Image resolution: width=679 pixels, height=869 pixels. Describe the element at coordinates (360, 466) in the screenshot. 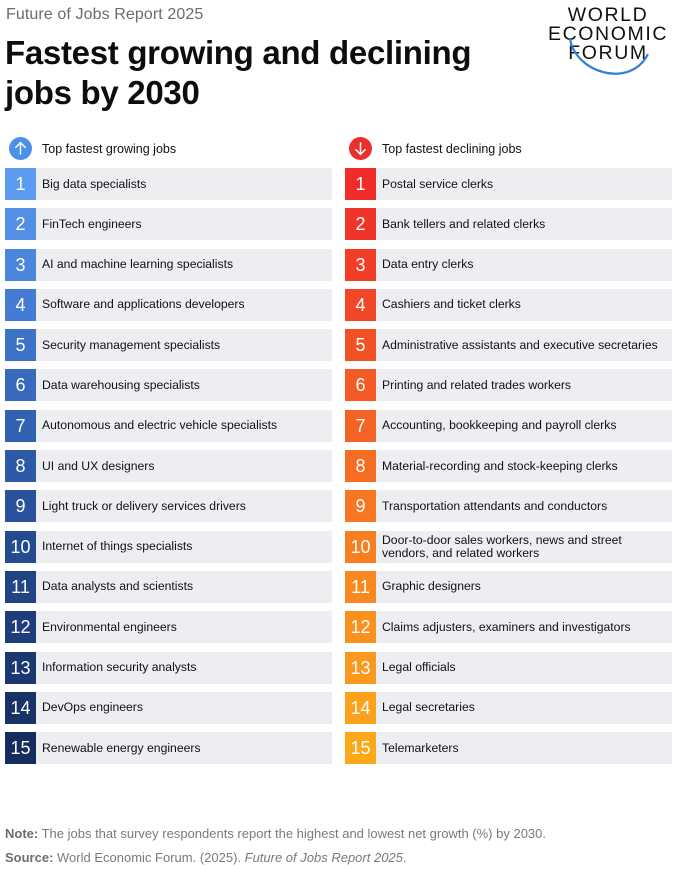

I see `rank-badge: 8` at that location.